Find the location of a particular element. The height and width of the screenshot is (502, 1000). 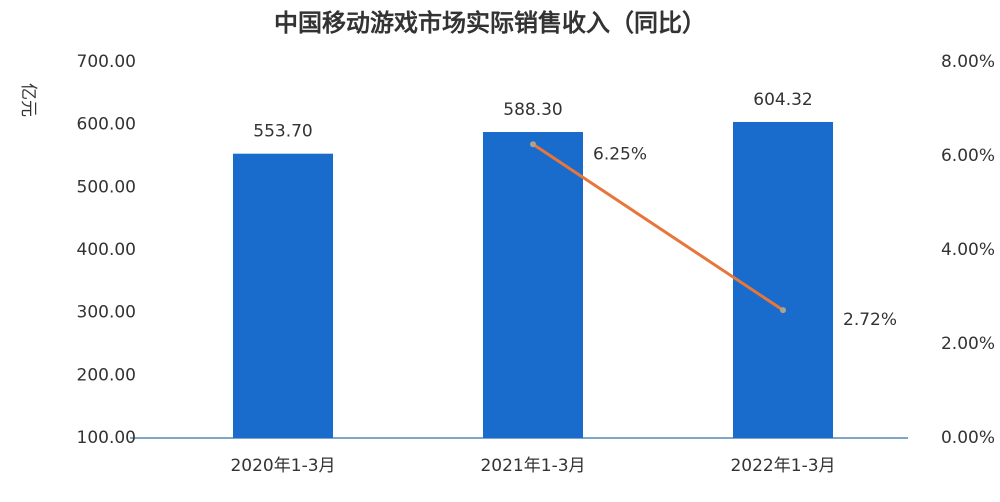

y-tick-label: 400.00 is located at coordinates (106, 250).